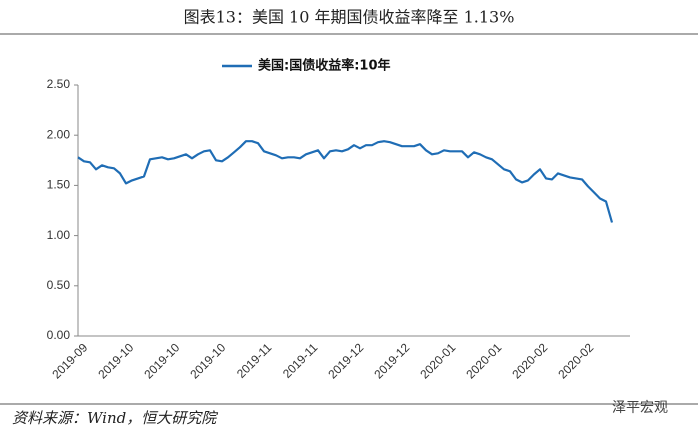 The height and width of the screenshot is (435, 698). What do you see at coordinates (59, 185) in the screenshot?
I see `y-tick-label: 1.50` at bounding box center [59, 185].